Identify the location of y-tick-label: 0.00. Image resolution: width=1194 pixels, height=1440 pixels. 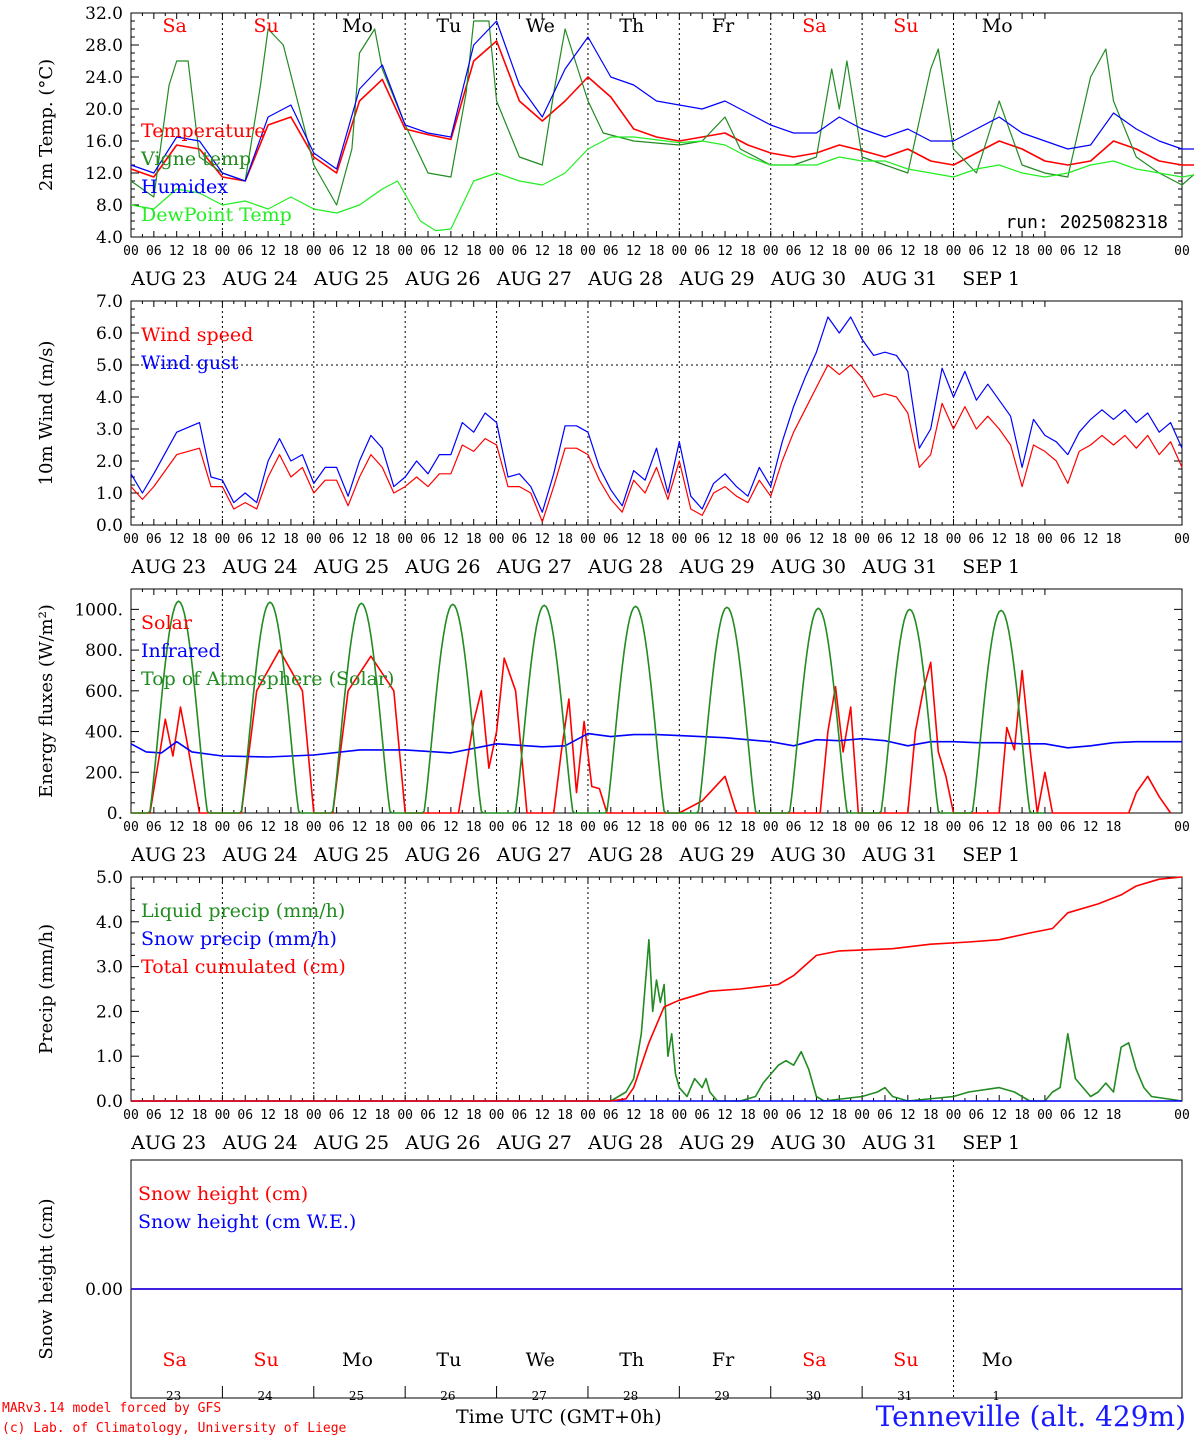
(104, 1290).